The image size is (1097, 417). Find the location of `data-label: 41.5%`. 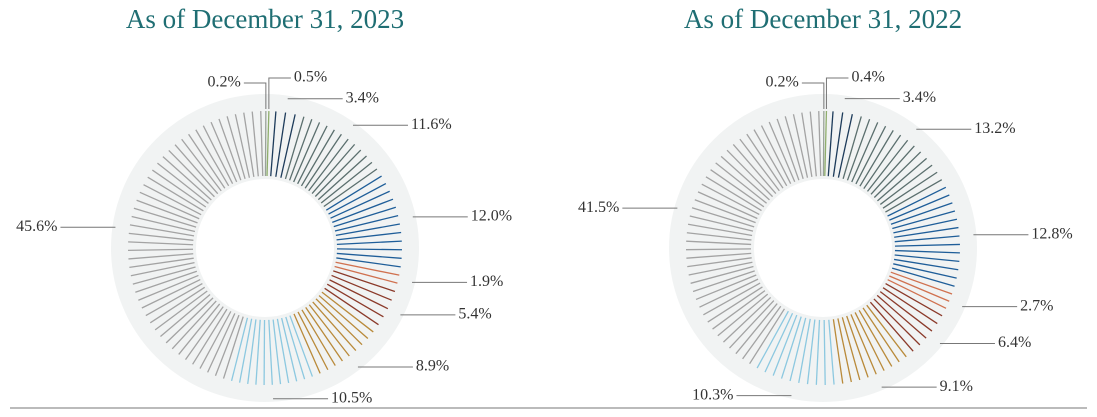

data-label: 41.5% is located at coordinates (598, 207).